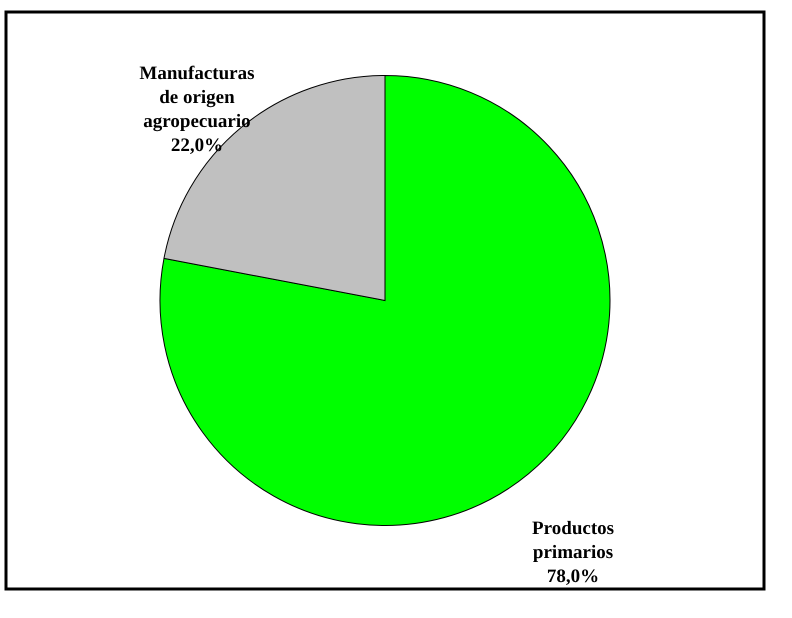 The height and width of the screenshot is (618, 792). Describe the element at coordinates (573, 540) in the screenshot. I see `slice-label: Productos primarios` at that location.